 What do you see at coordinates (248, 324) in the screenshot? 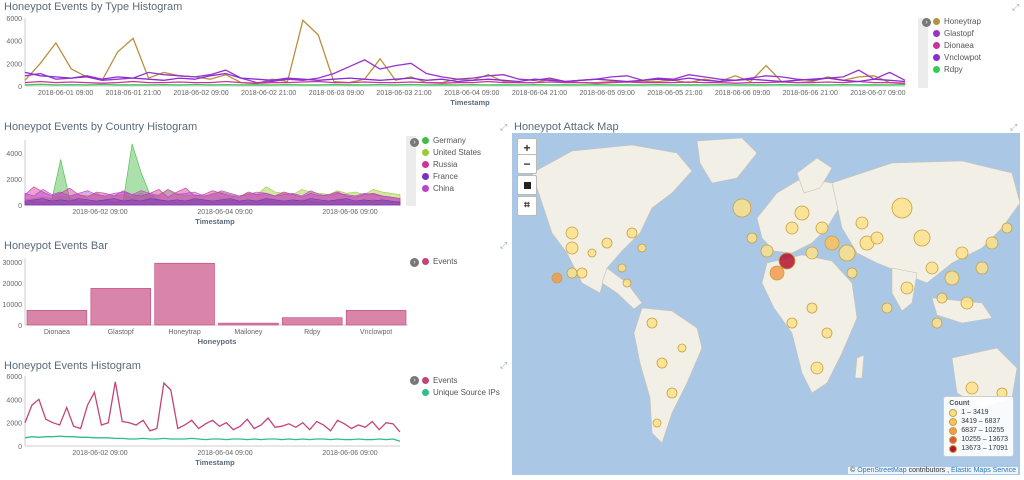
I see `bar-mailoney` at bounding box center [248, 324].